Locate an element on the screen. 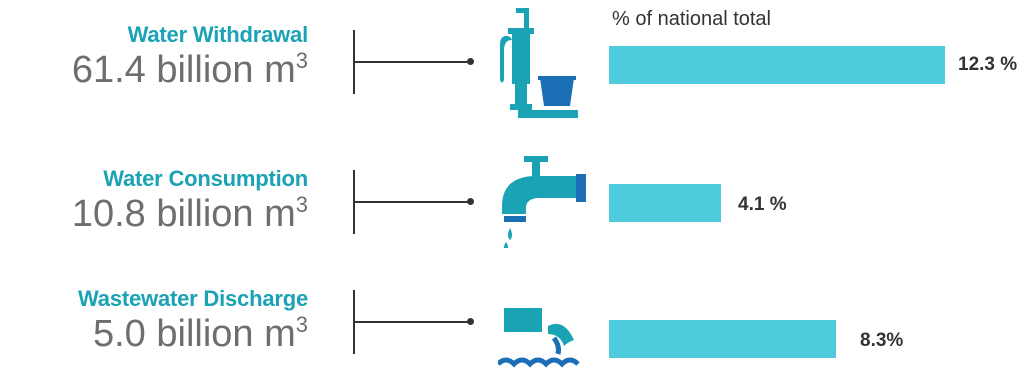  bar-wastewater-discharge is located at coordinates (722, 339).